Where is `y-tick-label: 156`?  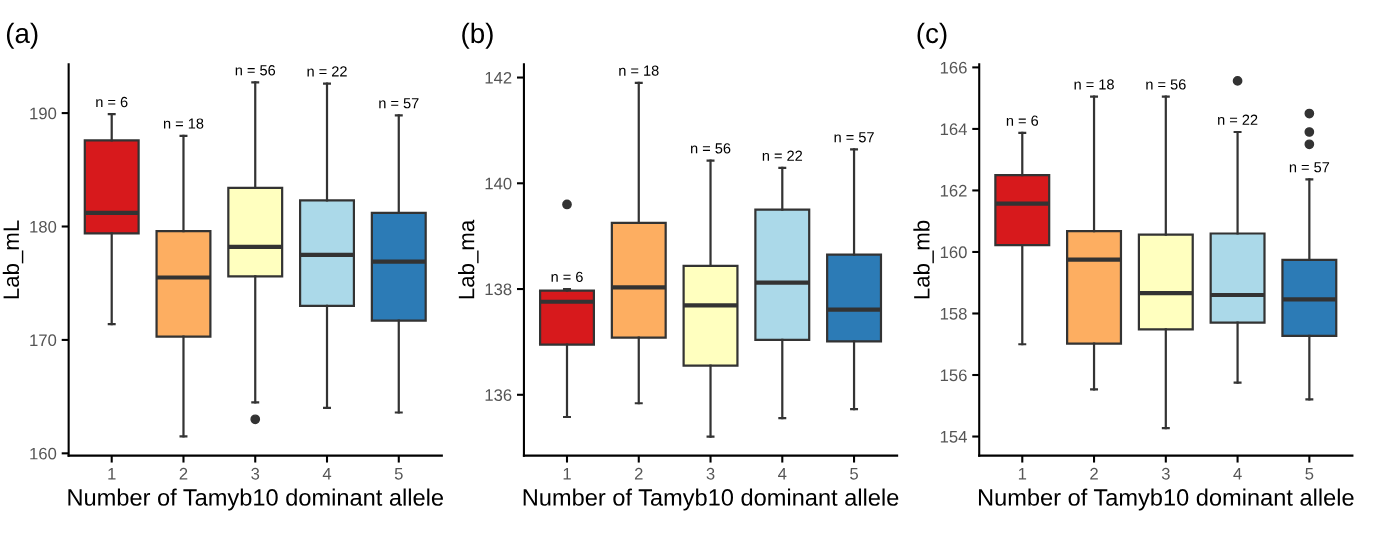
y-tick-label: 156 is located at coordinates (953, 375).